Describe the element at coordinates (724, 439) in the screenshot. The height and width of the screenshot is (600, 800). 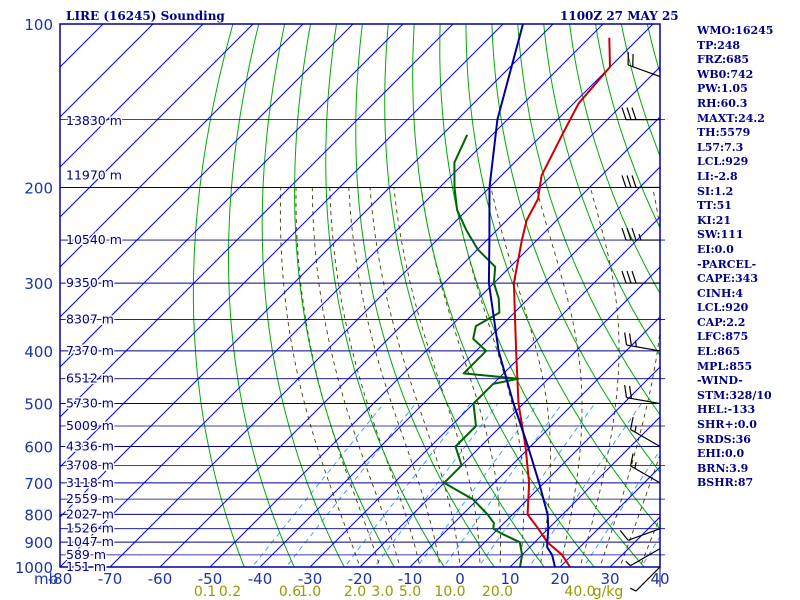
I see `index-item: SRDS:36` at that location.